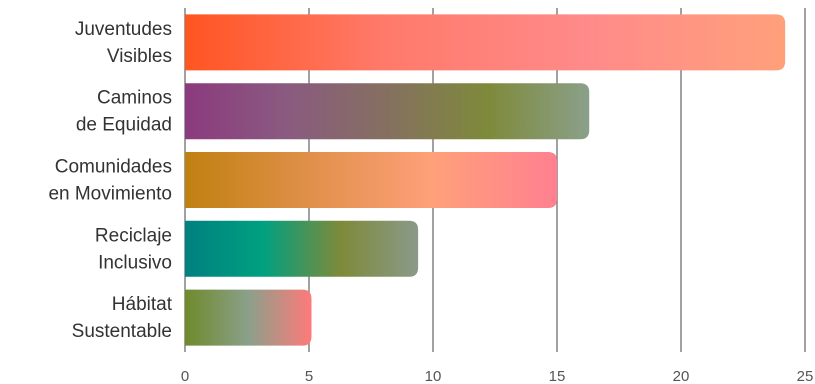 The width and height of the screenshot is (815, 384). Describe the element at coordinates (139, 56) in the screenshot. I see `category-label-line: Visibles` at that location.